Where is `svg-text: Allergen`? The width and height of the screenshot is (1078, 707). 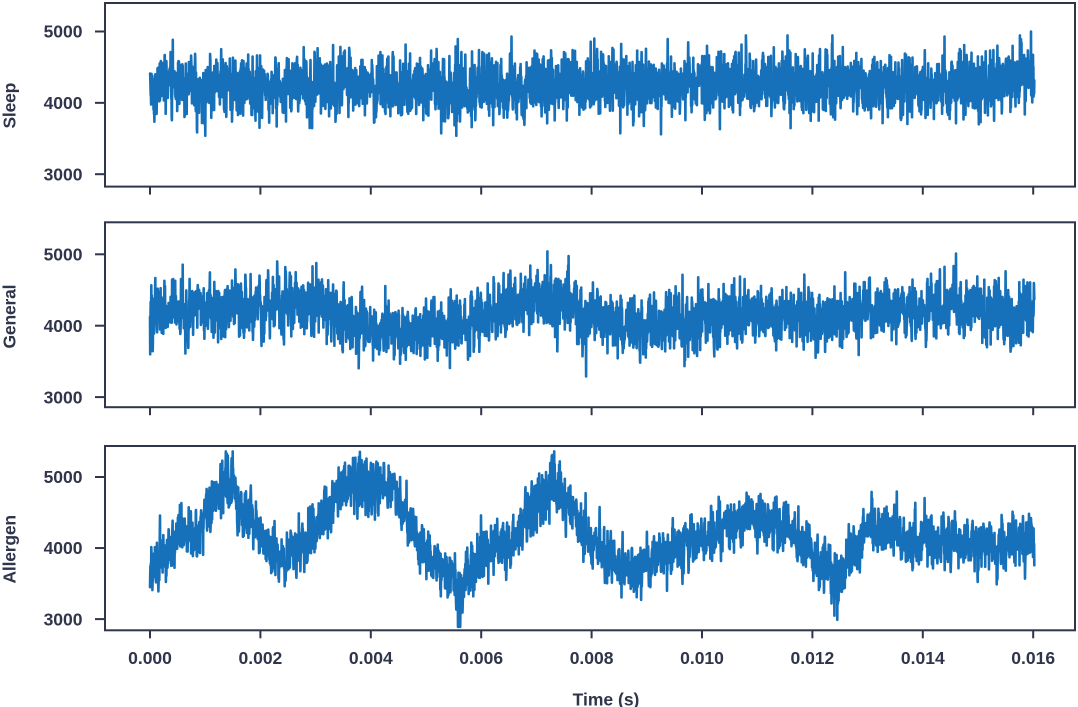
svg-text: Allergen is located at coordinates (10, 549).